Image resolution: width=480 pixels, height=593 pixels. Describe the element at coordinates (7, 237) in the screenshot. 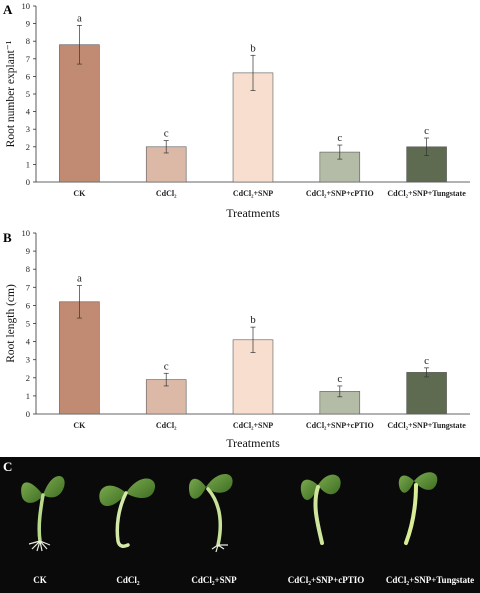

I see `panel-letter-b: B` at that location.